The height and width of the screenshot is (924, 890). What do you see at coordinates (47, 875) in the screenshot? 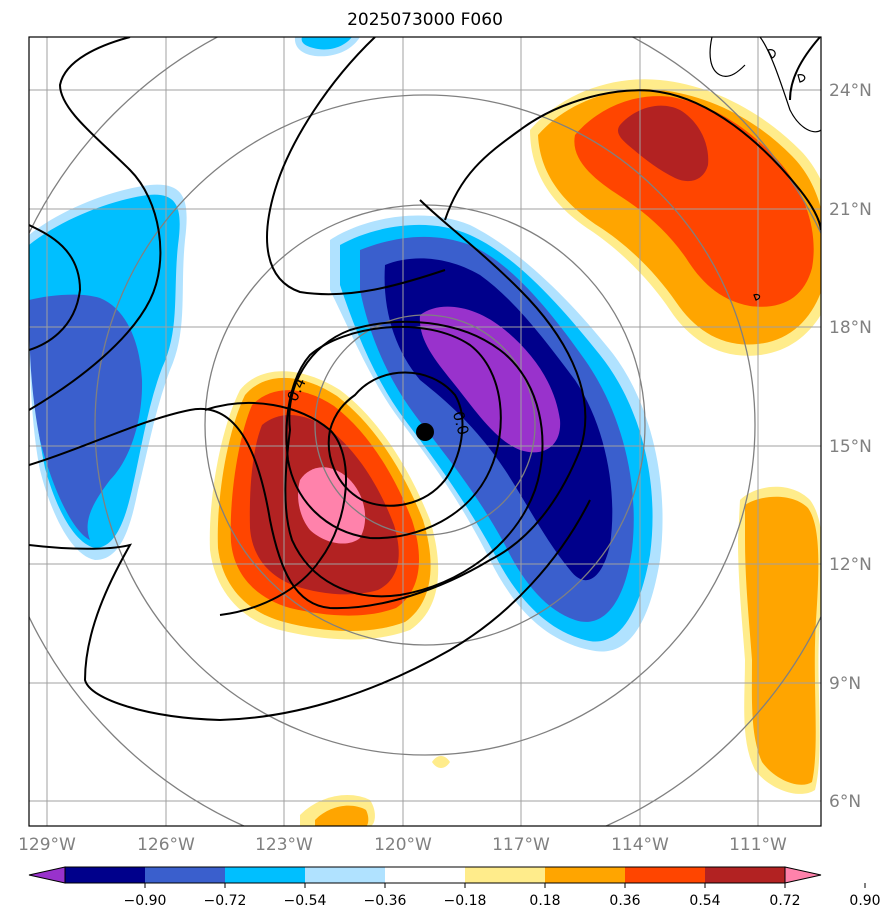
I see `colorbar-extend-min` at bounding box center [47, 875].